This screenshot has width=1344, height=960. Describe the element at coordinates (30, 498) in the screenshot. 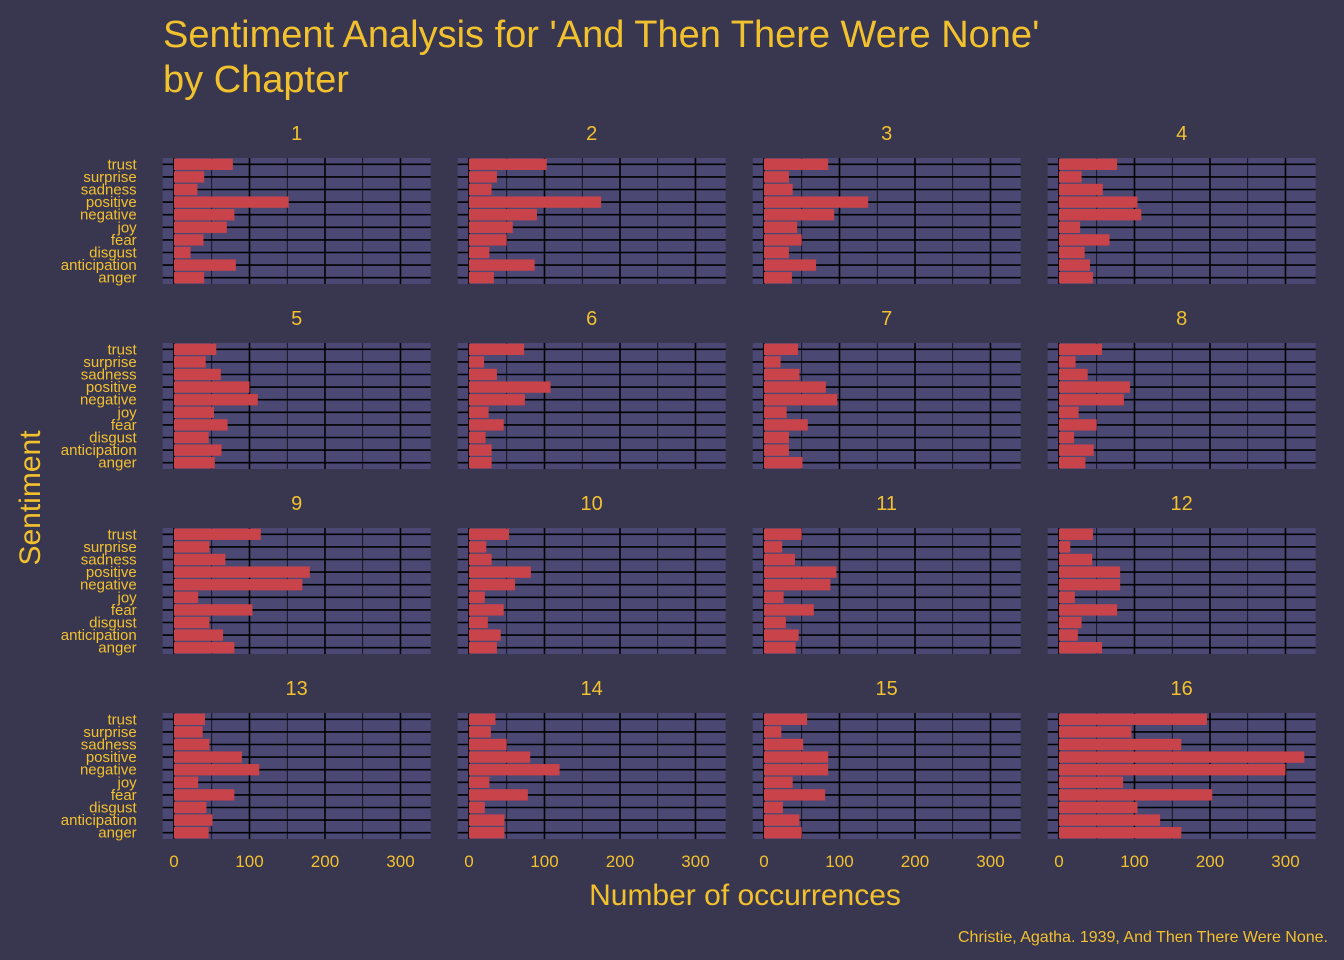

I see `y-axis-title: Sentiment` at that location.